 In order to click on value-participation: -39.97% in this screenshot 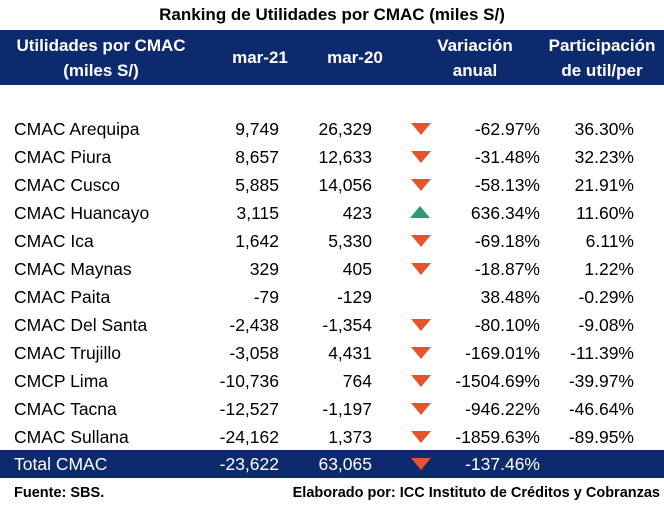, I will do `click(601, 381)`.